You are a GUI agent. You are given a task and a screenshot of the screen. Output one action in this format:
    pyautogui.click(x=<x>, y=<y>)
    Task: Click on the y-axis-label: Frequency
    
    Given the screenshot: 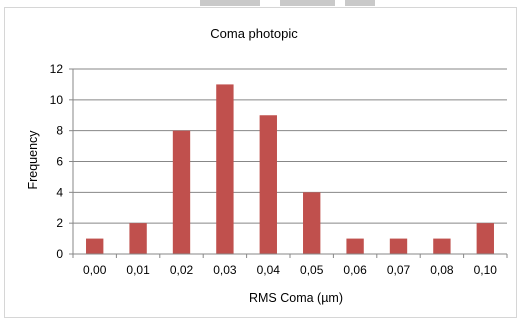 What is the action you would take?
    pyautogui.click(x=33, y=160)
    